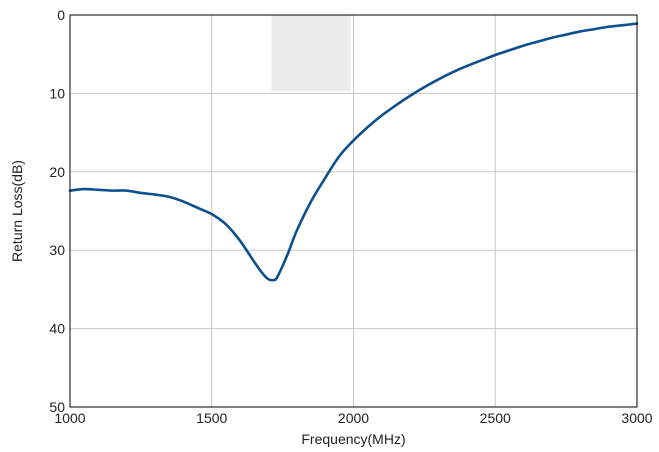 The width and height of the screenshot is (659, 452). Describe the element at coordinates (17, 211) in the screenshot. I see `y-axis-title: Return Loss(dB)` at that location.